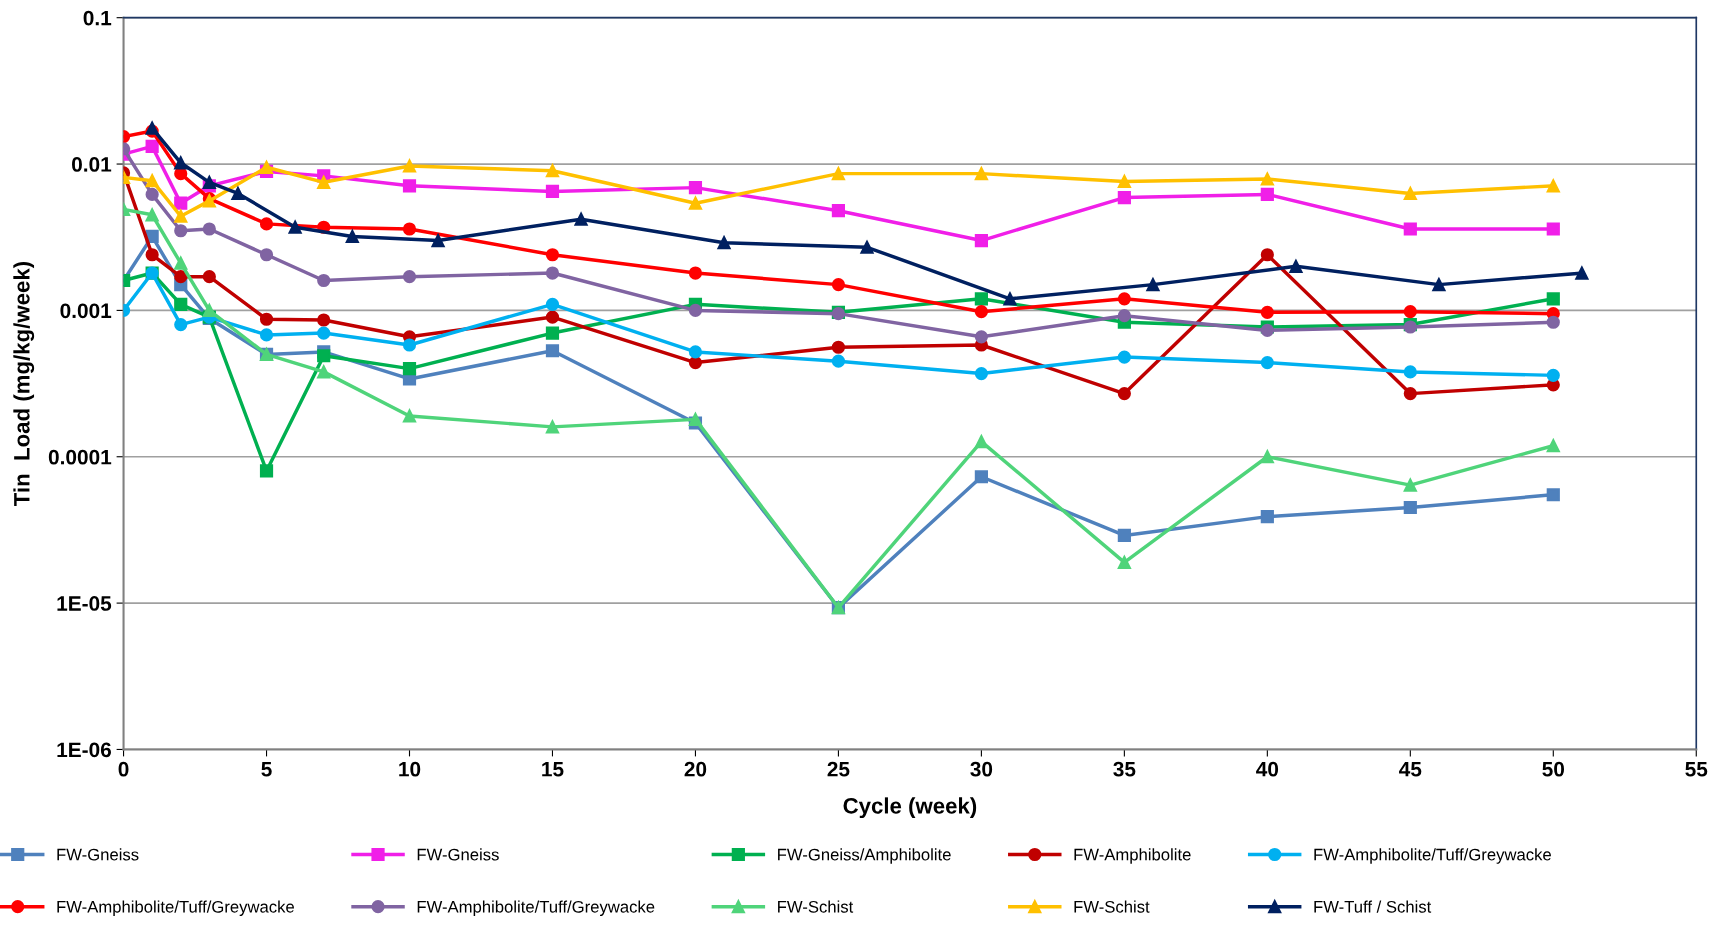  Describe the element at coordinates (1696, 769) in the screenshot. I see `x-tick-label: 55` at that location.